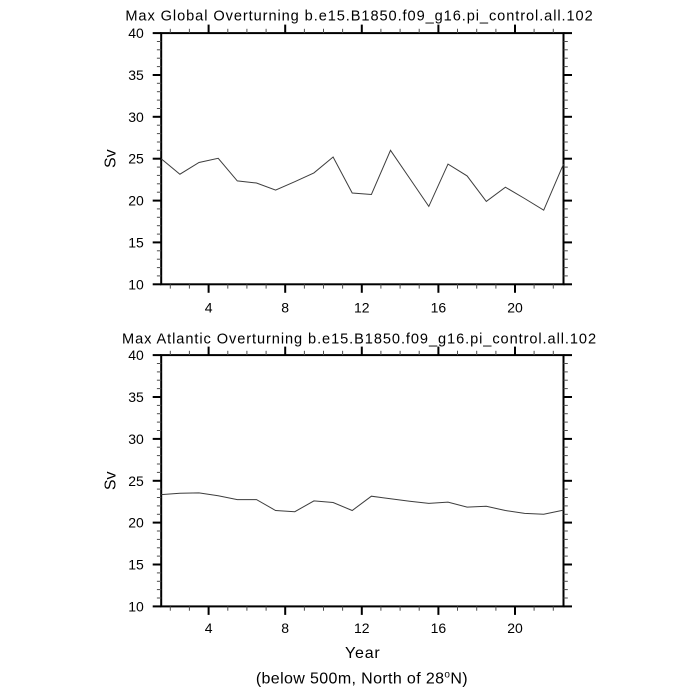 Image resolution: width=700 pixels, height=700 pixels. I want to click on svg-text: Year, so click(363, 653).